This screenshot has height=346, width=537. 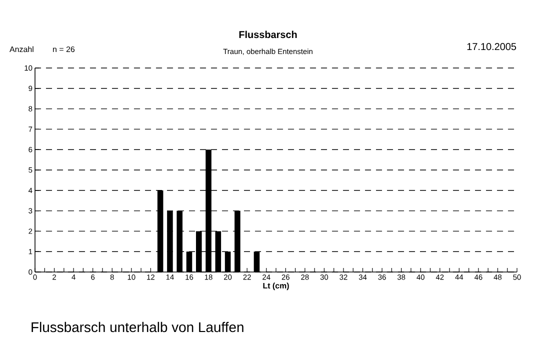 What do you see at coordinates (491, 46) in the screenshot?
I see `text: 17.10.2005` at bounding box center [491, 46].